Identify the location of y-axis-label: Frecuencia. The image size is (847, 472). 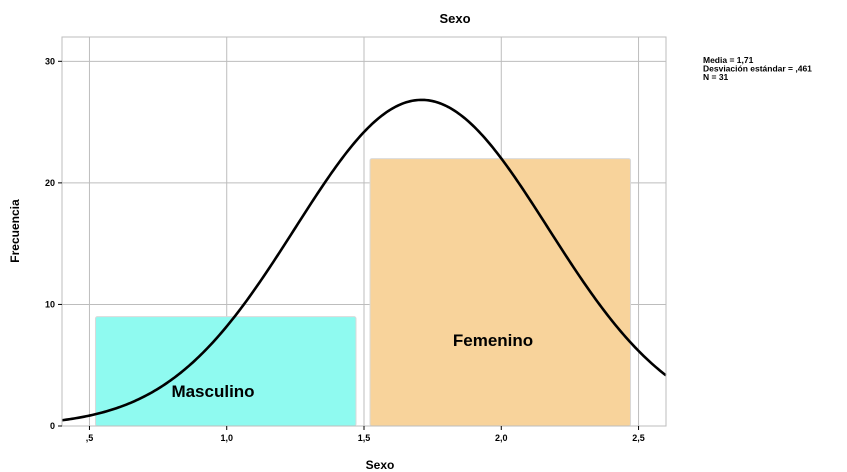
(15, 231).